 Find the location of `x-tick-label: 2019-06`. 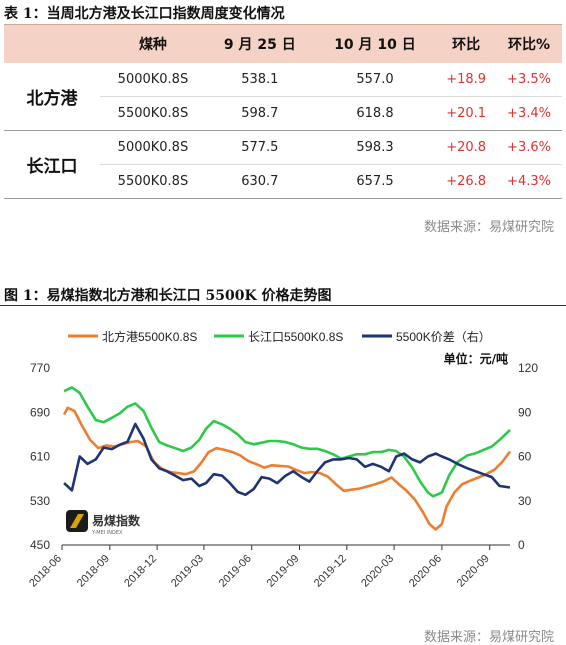

x-tick-label: 2019-06 is located at coordinates (235, 571).